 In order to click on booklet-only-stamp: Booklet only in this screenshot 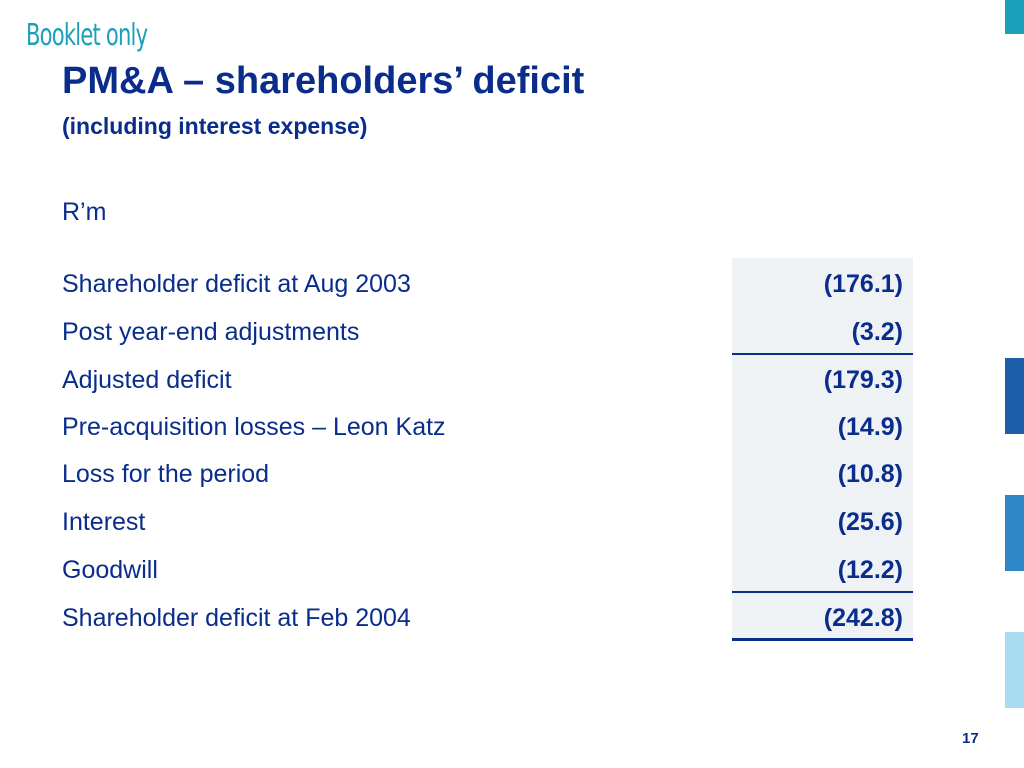, I will do `click(87, 35)`.